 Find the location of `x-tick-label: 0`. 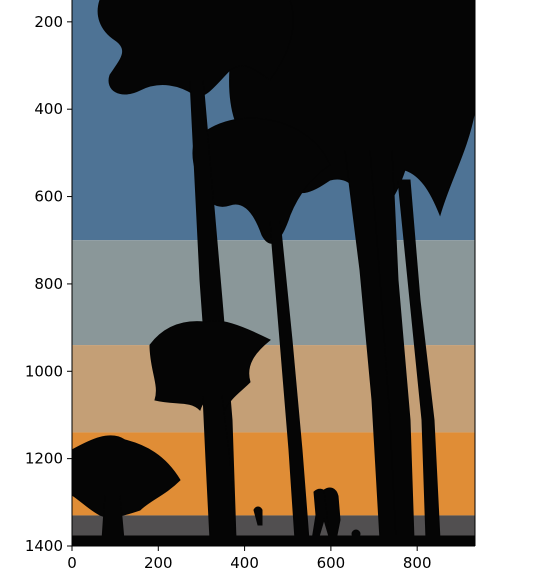

x-tick-label: 0 is located at coordinates (72, 563).